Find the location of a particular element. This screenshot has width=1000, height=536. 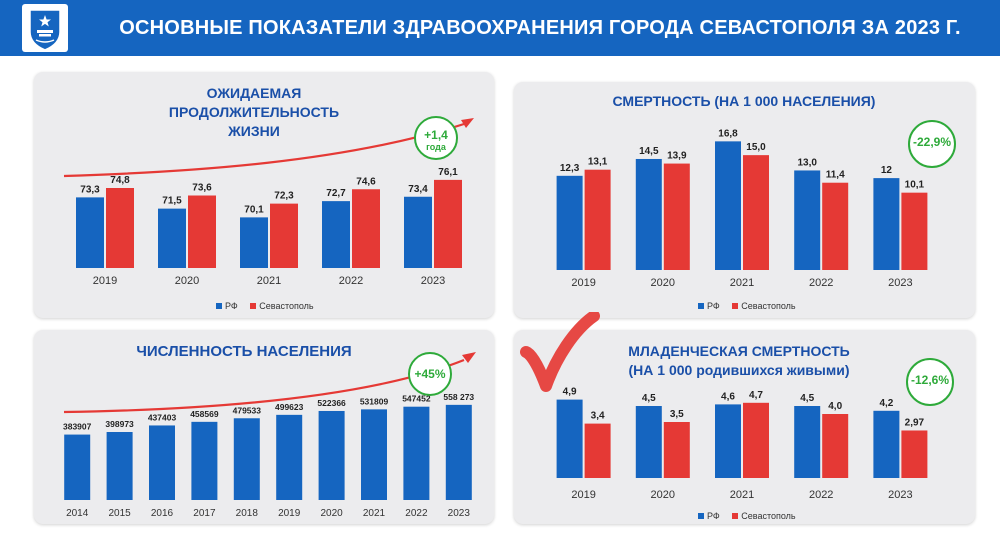

data-label-2016-s0: 437403 is located at coordinates (162, 417).